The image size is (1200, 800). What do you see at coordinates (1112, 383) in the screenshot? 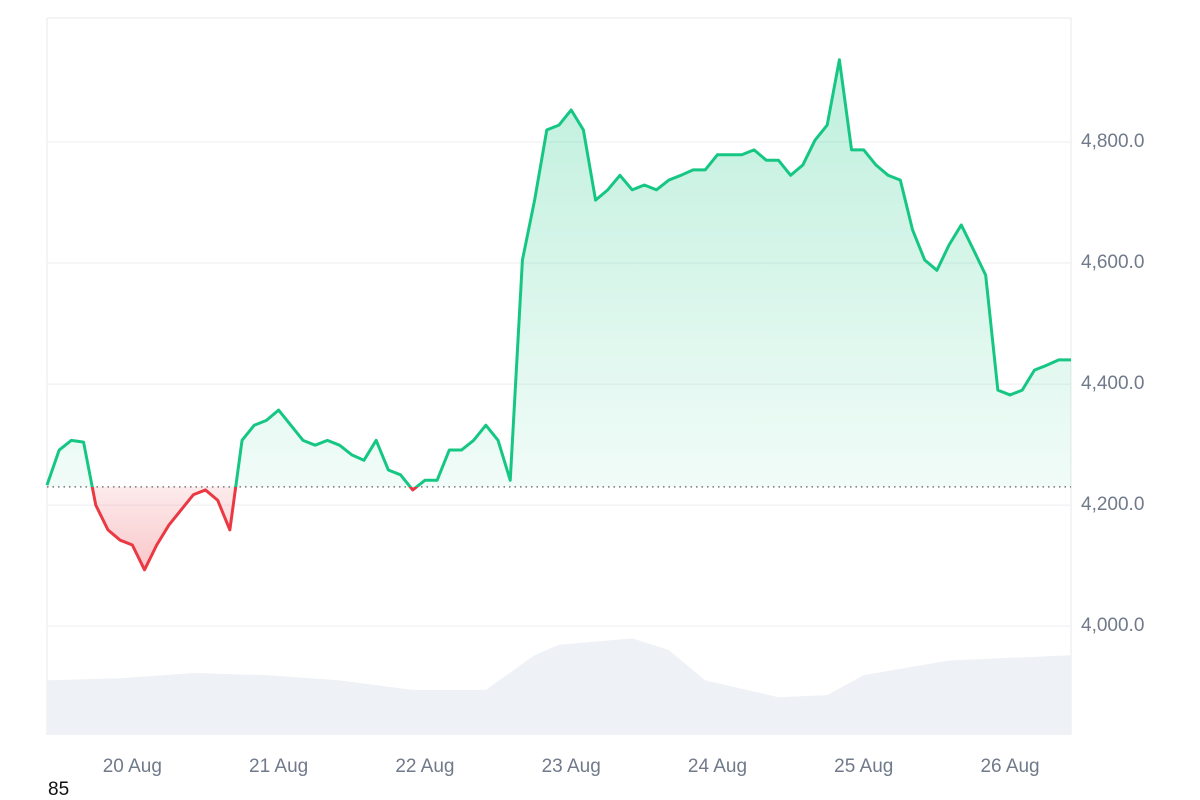
I see `y-tick-label: 4,400.0` at bounding box center [1112, 383].